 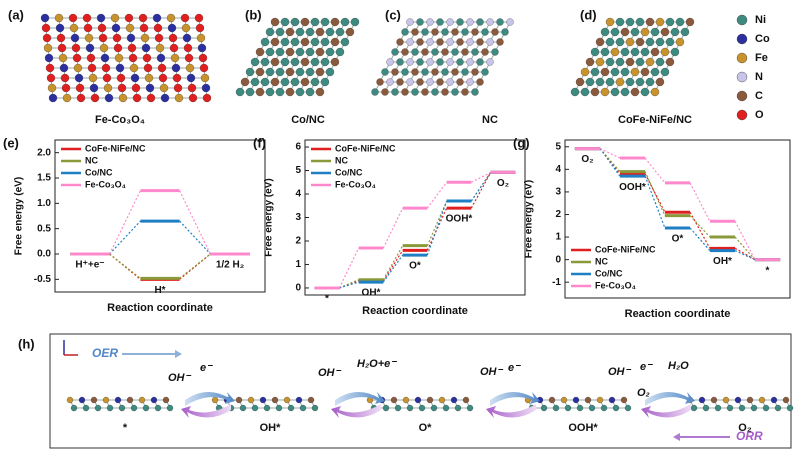 What do you see at coordinates (298, 288) in the screenshot?
I see `y-tick-label: 0` at bounding box center [298, 288].